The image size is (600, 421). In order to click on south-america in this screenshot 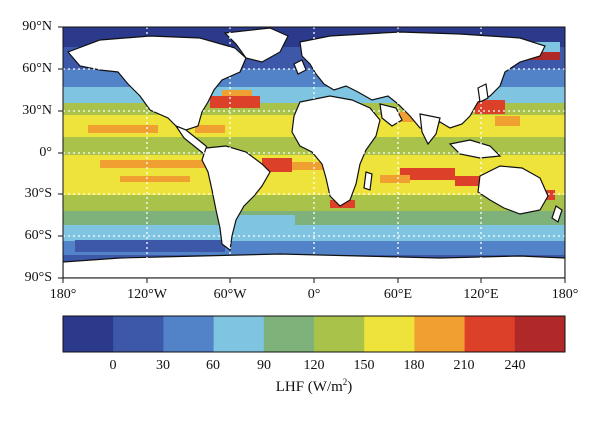, I will do `click(236, 198)`.